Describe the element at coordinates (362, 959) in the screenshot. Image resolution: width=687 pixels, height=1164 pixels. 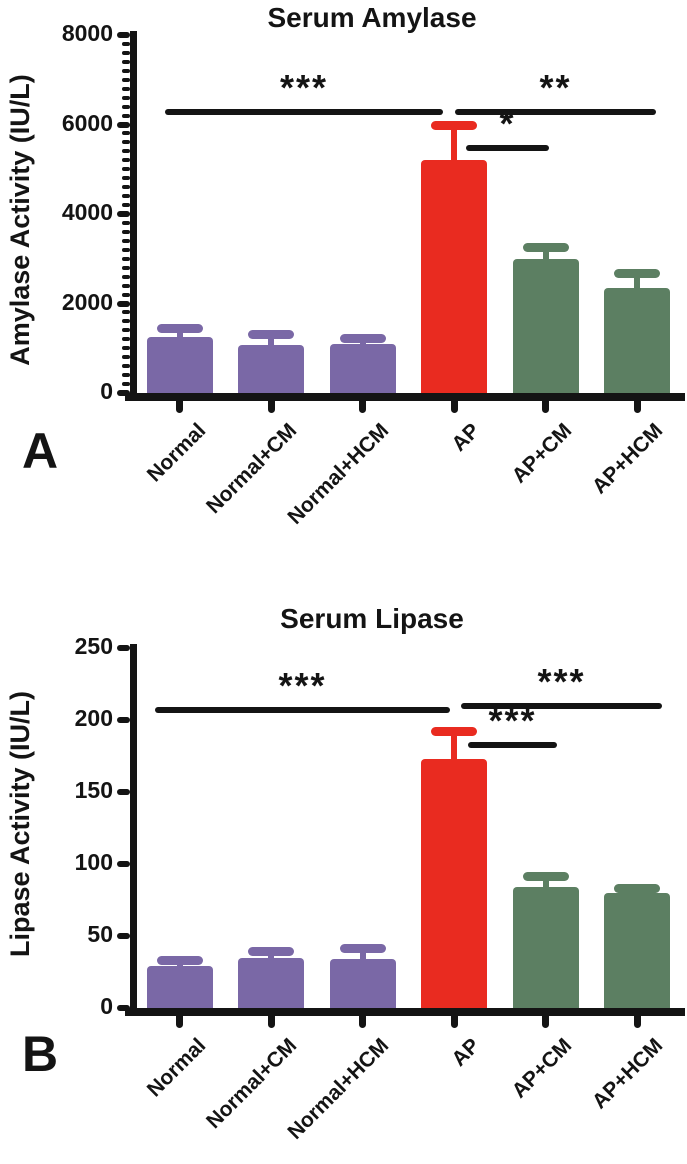
I see `error-bar-stem-normal-hcm` at that location.